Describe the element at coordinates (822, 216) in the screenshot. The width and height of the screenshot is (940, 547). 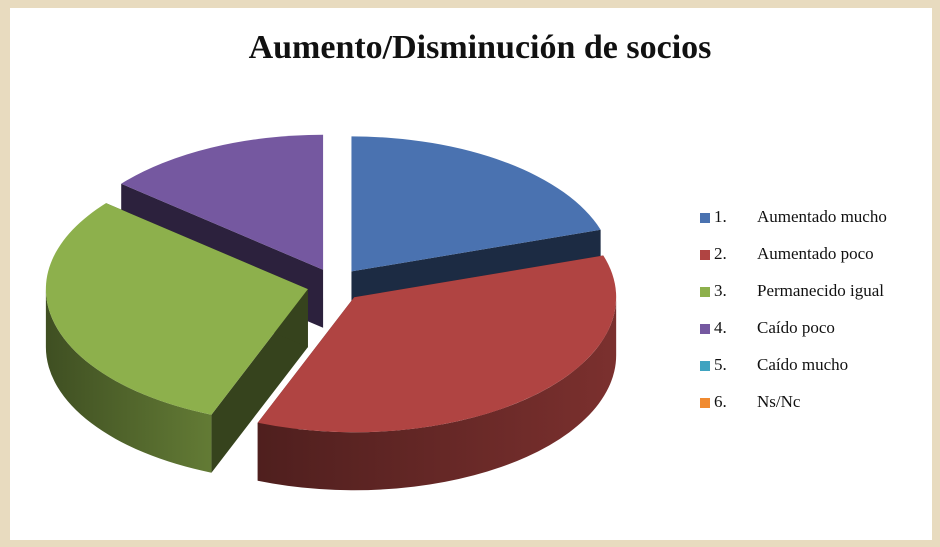
I see `legend-label: Aumentado mucho` at that location.